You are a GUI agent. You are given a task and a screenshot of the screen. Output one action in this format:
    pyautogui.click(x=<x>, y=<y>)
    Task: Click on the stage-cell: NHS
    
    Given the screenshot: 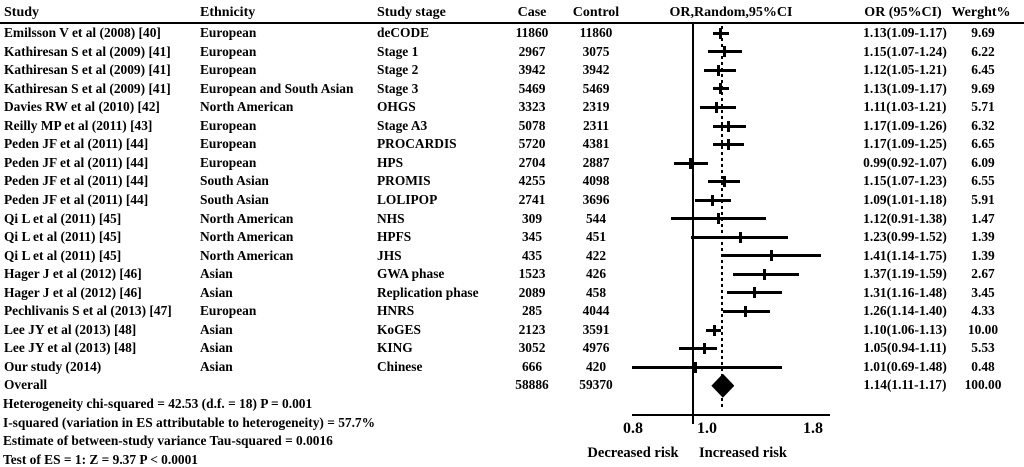 What is the action you would take?
    pyautogui.click(x=391, y=218)
    